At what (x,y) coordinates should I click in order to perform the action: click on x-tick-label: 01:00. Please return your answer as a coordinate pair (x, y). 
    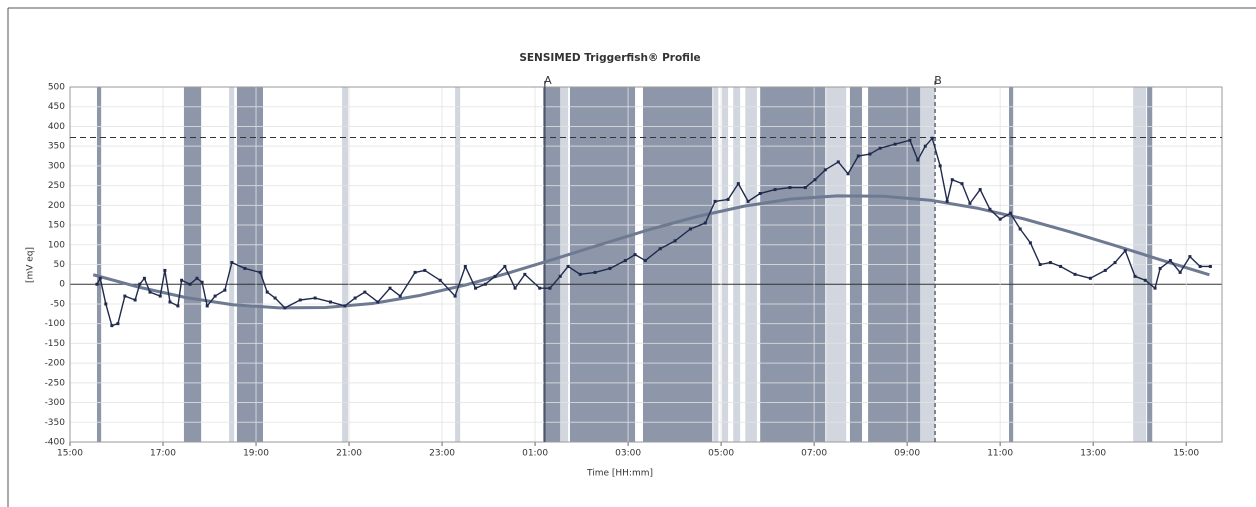
    Looking at the image, I should click on (535, 454).